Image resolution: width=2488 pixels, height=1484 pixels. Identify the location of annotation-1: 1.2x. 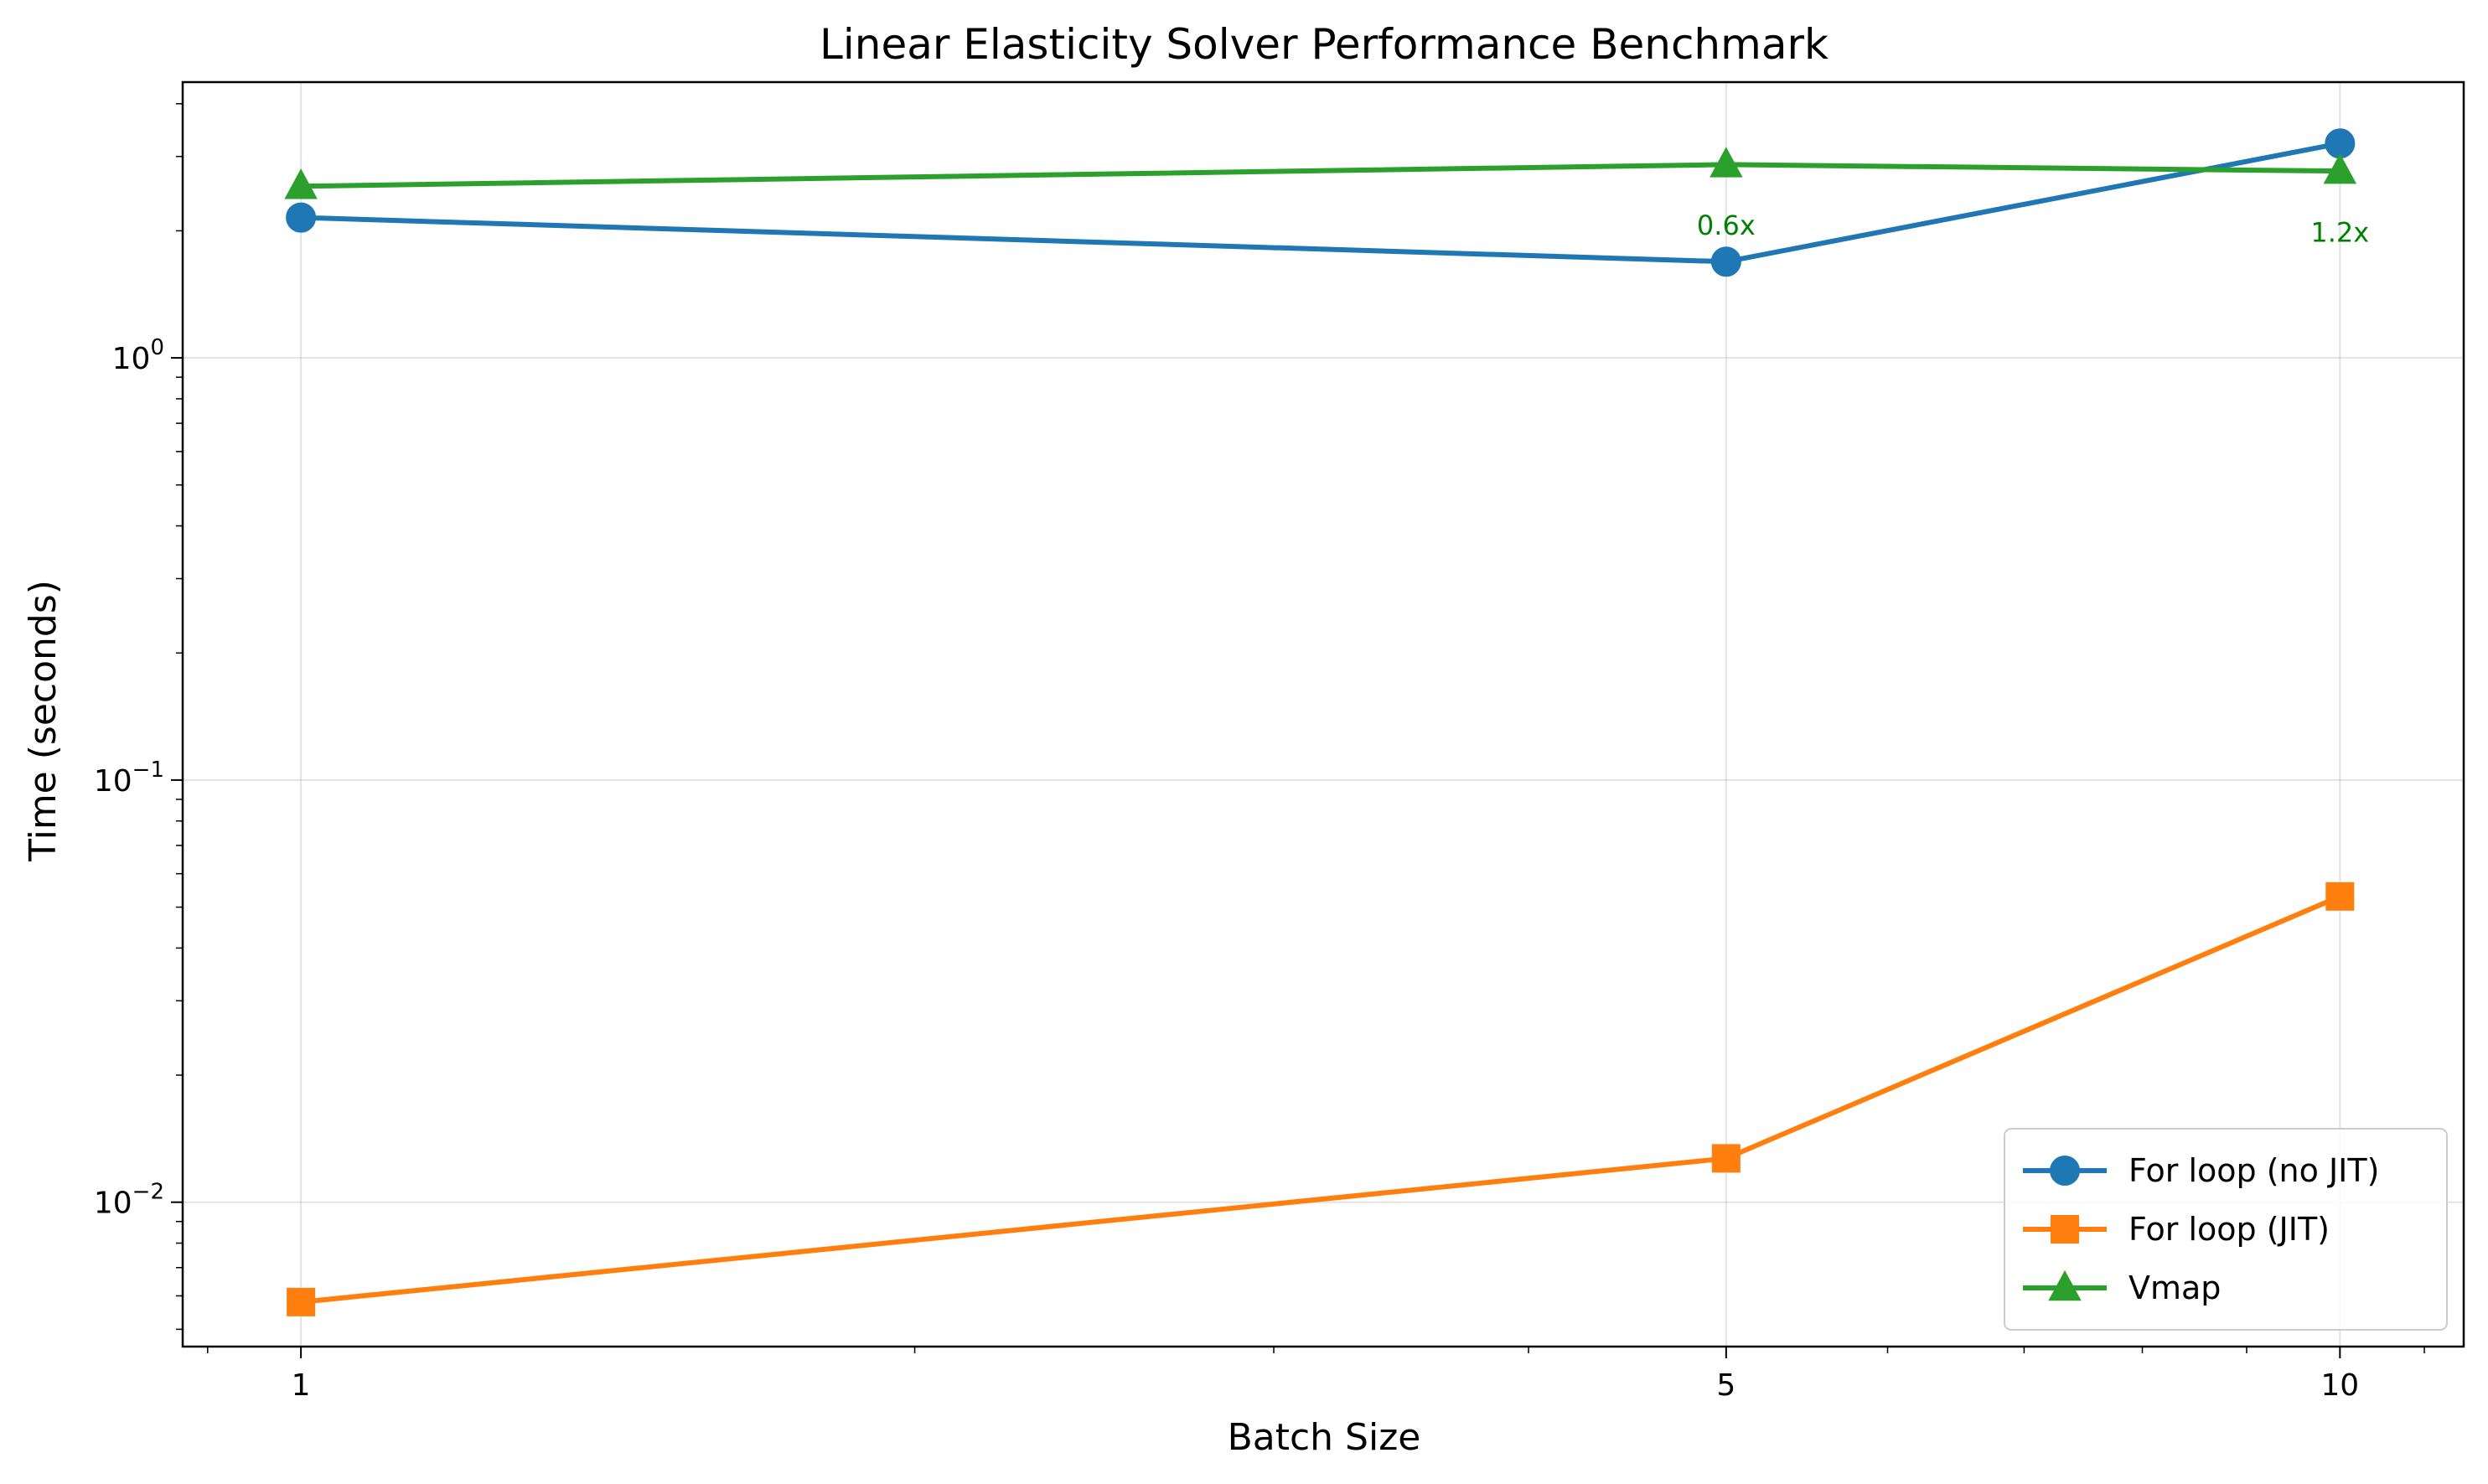
(2339, 233).